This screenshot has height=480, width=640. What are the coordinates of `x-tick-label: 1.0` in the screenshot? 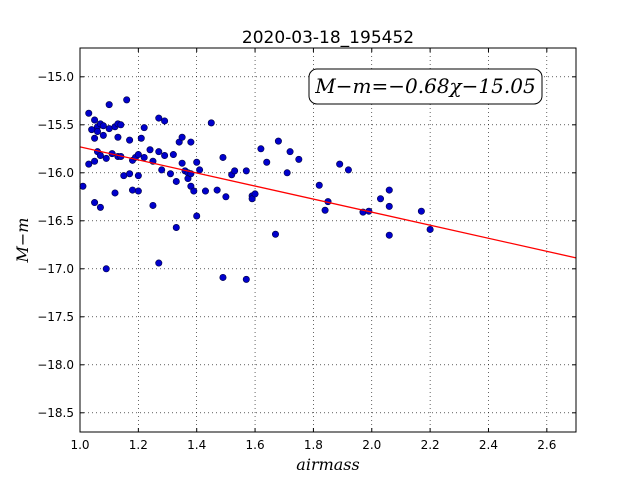 It's located at (79, 445).